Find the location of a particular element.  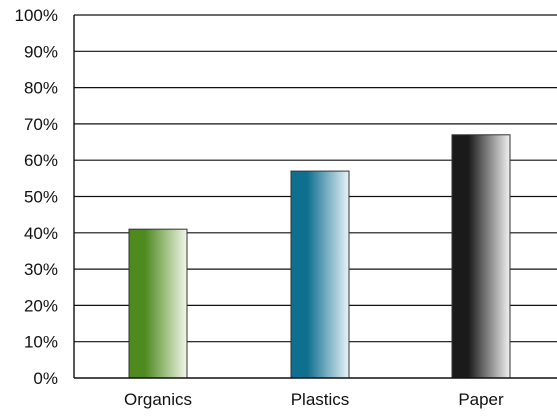

y-tick-label: 90% is located at coordinates (41, 51).